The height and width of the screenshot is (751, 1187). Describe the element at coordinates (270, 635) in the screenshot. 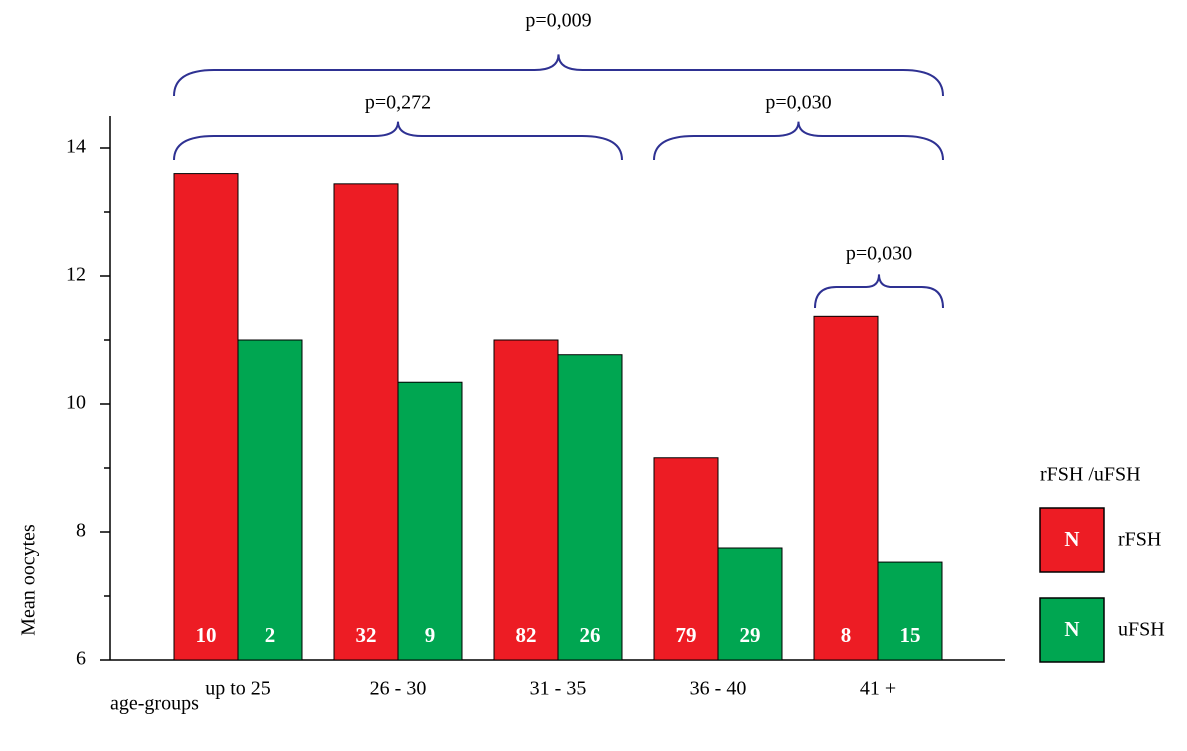

I see `bar-n-label: 2` at that location.